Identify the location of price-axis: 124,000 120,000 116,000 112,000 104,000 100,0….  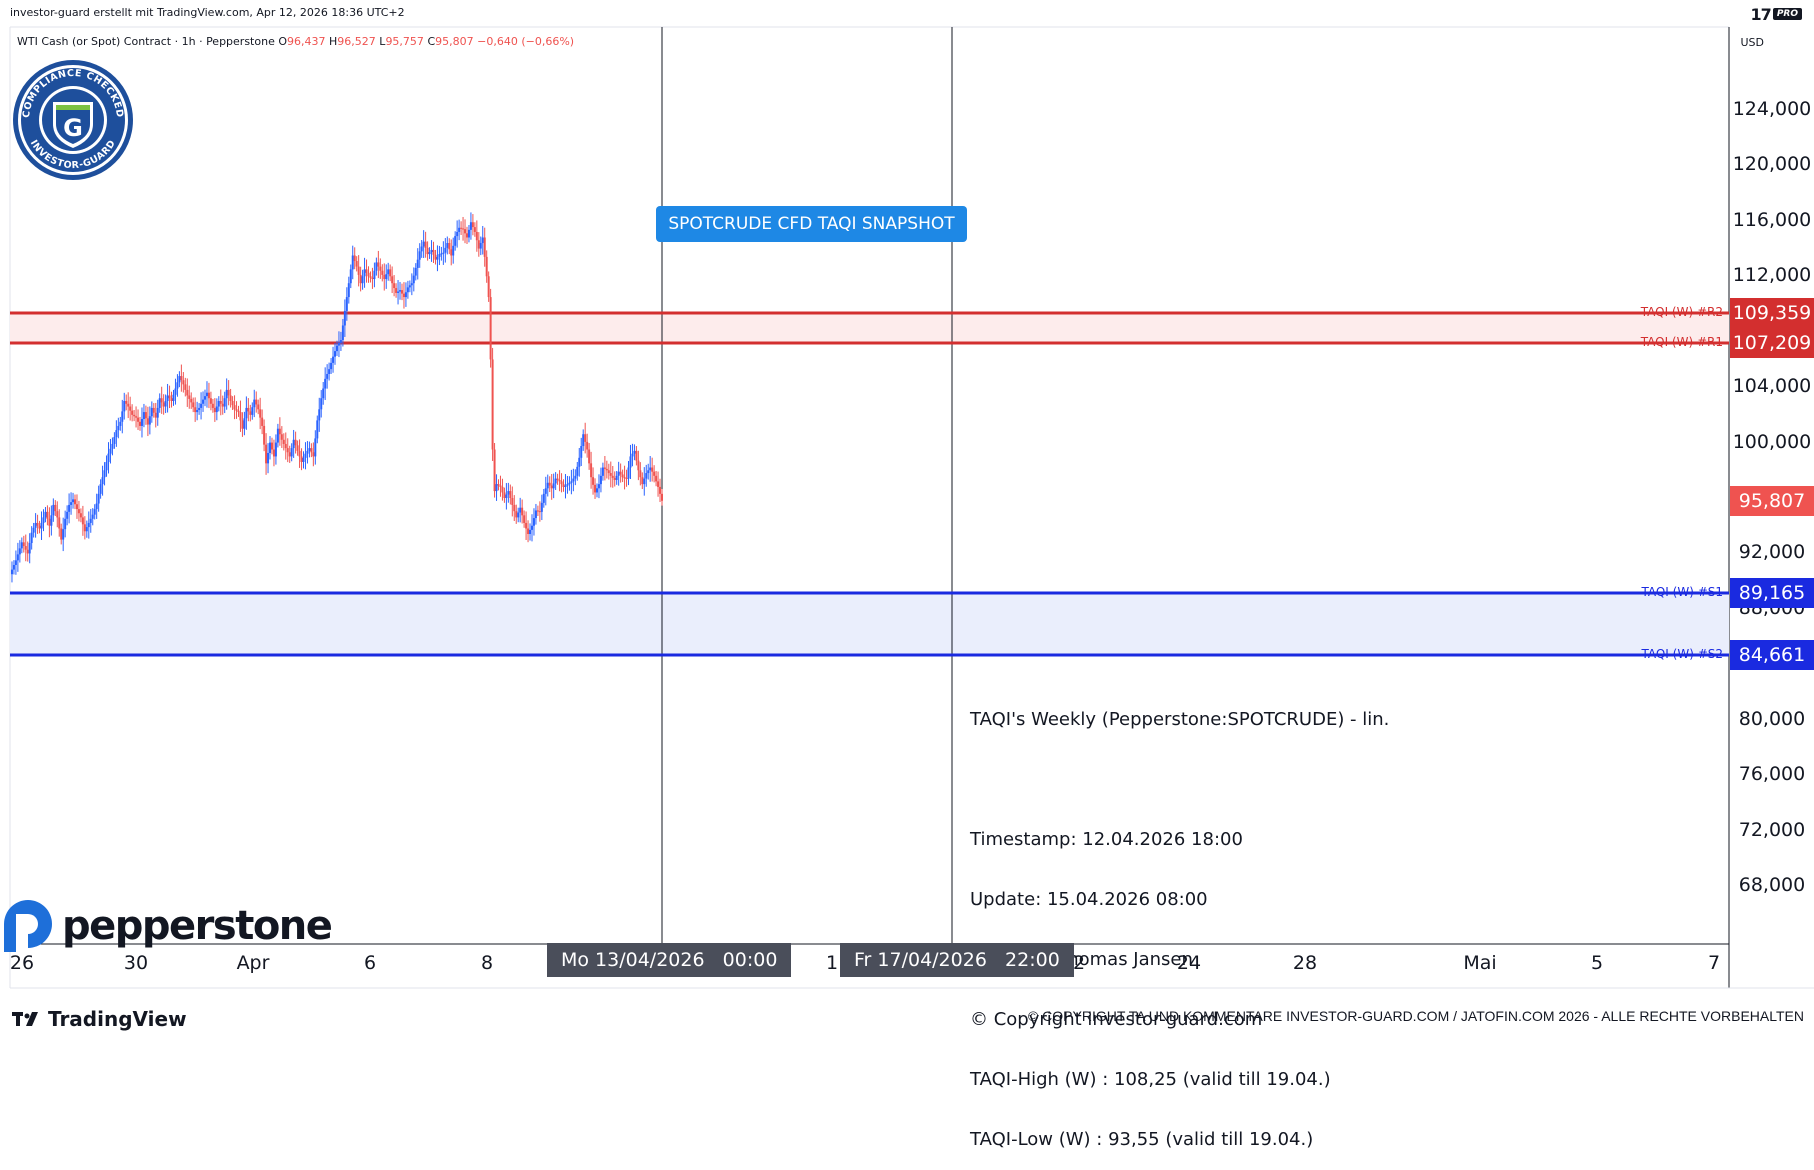
(1771, 472).